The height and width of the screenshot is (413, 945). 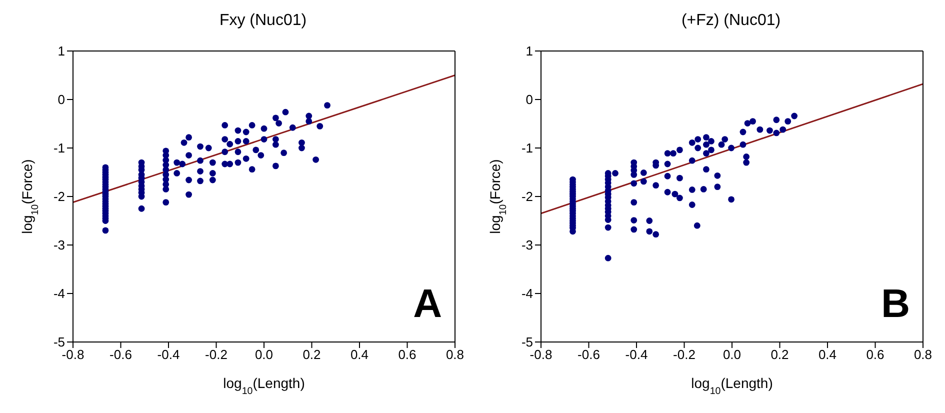 What do you see at coordinates (731, 21) in the screenshot?
I see `chart-title: (+Fz) (Nuc01)` at bounding box center [731, 21].